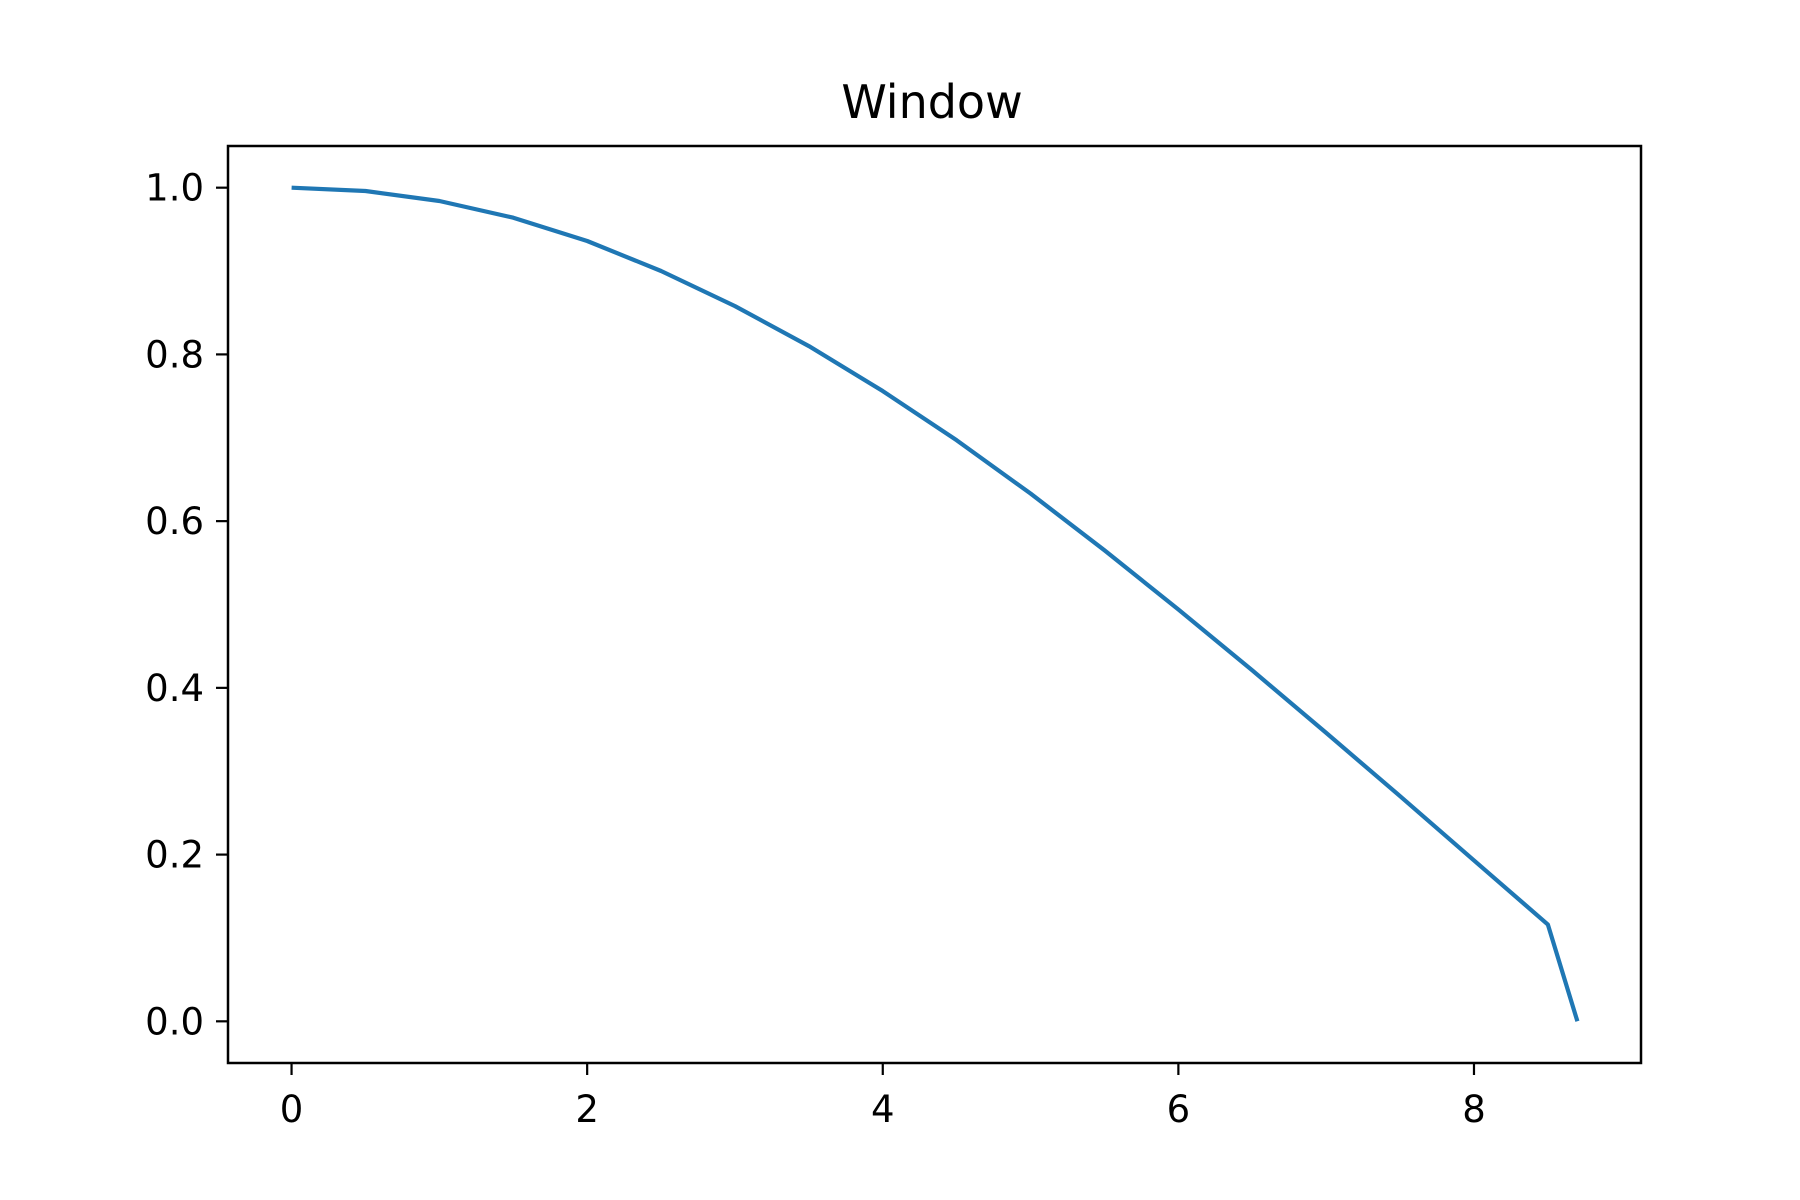 The height and width of the screenshot is (1200, 1800). Describe the element at coordinates (1474, 1109) in the screenshot. I see `x-tick-label: 8` at that location.